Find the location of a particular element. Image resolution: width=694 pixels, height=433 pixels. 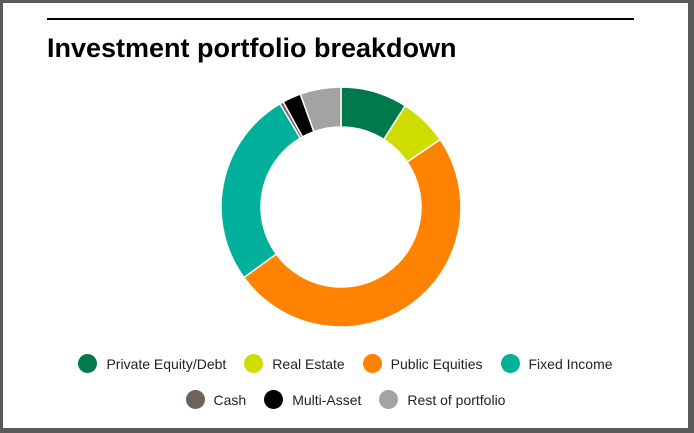

legend-label: Rest of portfolio is located at coordinates (456, 399).